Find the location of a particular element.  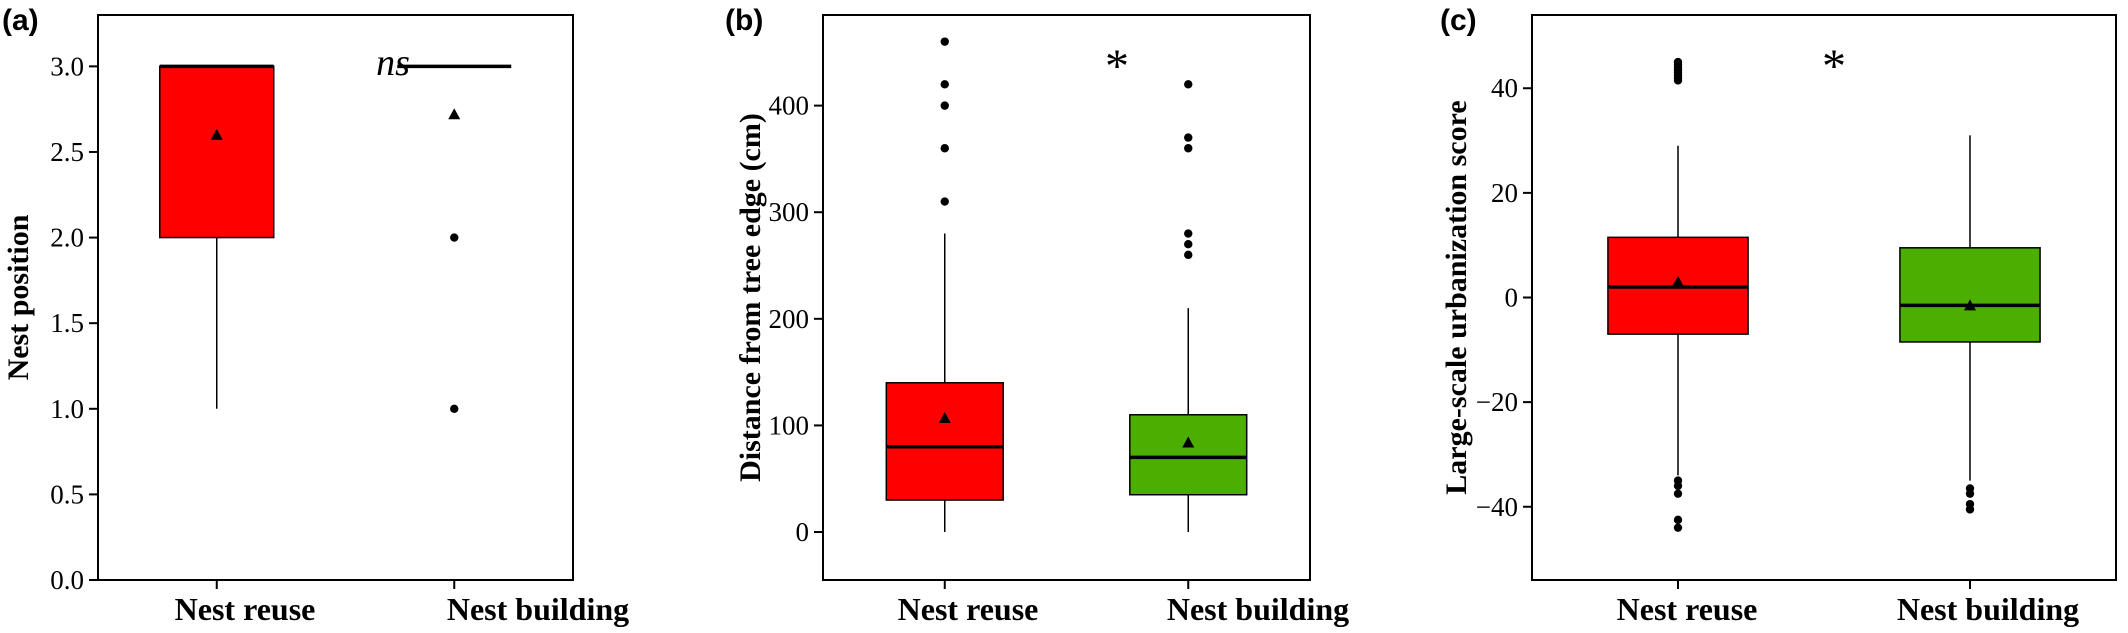

y-axis-title: Large-scale urbanization score is located at coordinates (1456, 297).